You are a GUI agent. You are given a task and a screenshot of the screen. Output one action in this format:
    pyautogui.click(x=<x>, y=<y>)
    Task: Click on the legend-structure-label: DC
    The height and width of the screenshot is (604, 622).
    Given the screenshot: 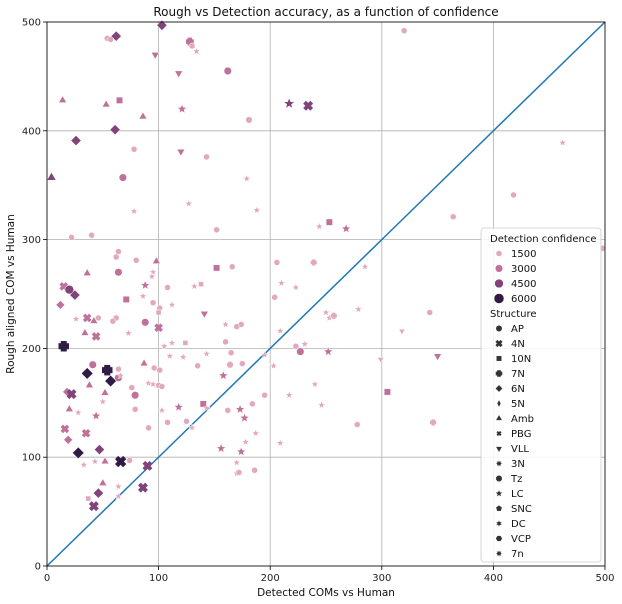 What is the action you would take?
    pyautogui.click(x=518, y=524)
    